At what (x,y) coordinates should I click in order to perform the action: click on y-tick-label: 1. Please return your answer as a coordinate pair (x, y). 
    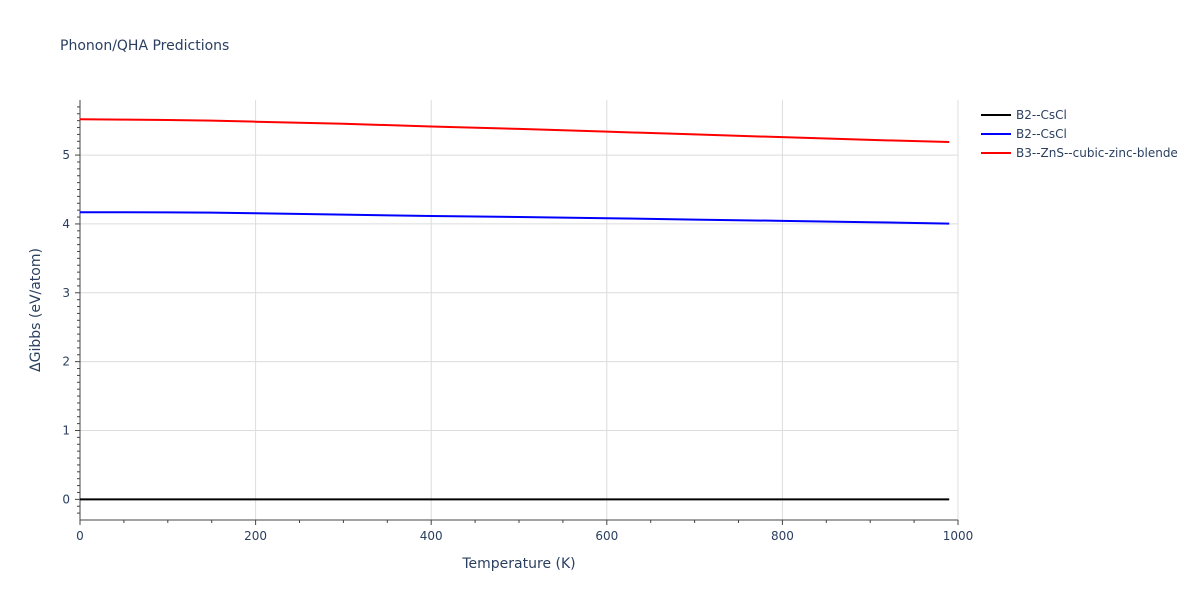
    Looking at the image, I should click on (66, 430).